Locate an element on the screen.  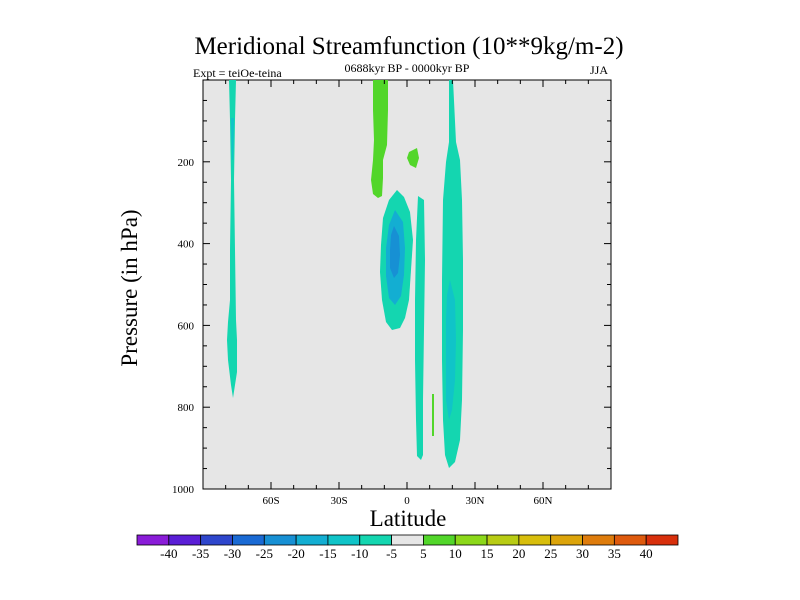
colorbar-label: -25 is located at coordinates (264, 553).